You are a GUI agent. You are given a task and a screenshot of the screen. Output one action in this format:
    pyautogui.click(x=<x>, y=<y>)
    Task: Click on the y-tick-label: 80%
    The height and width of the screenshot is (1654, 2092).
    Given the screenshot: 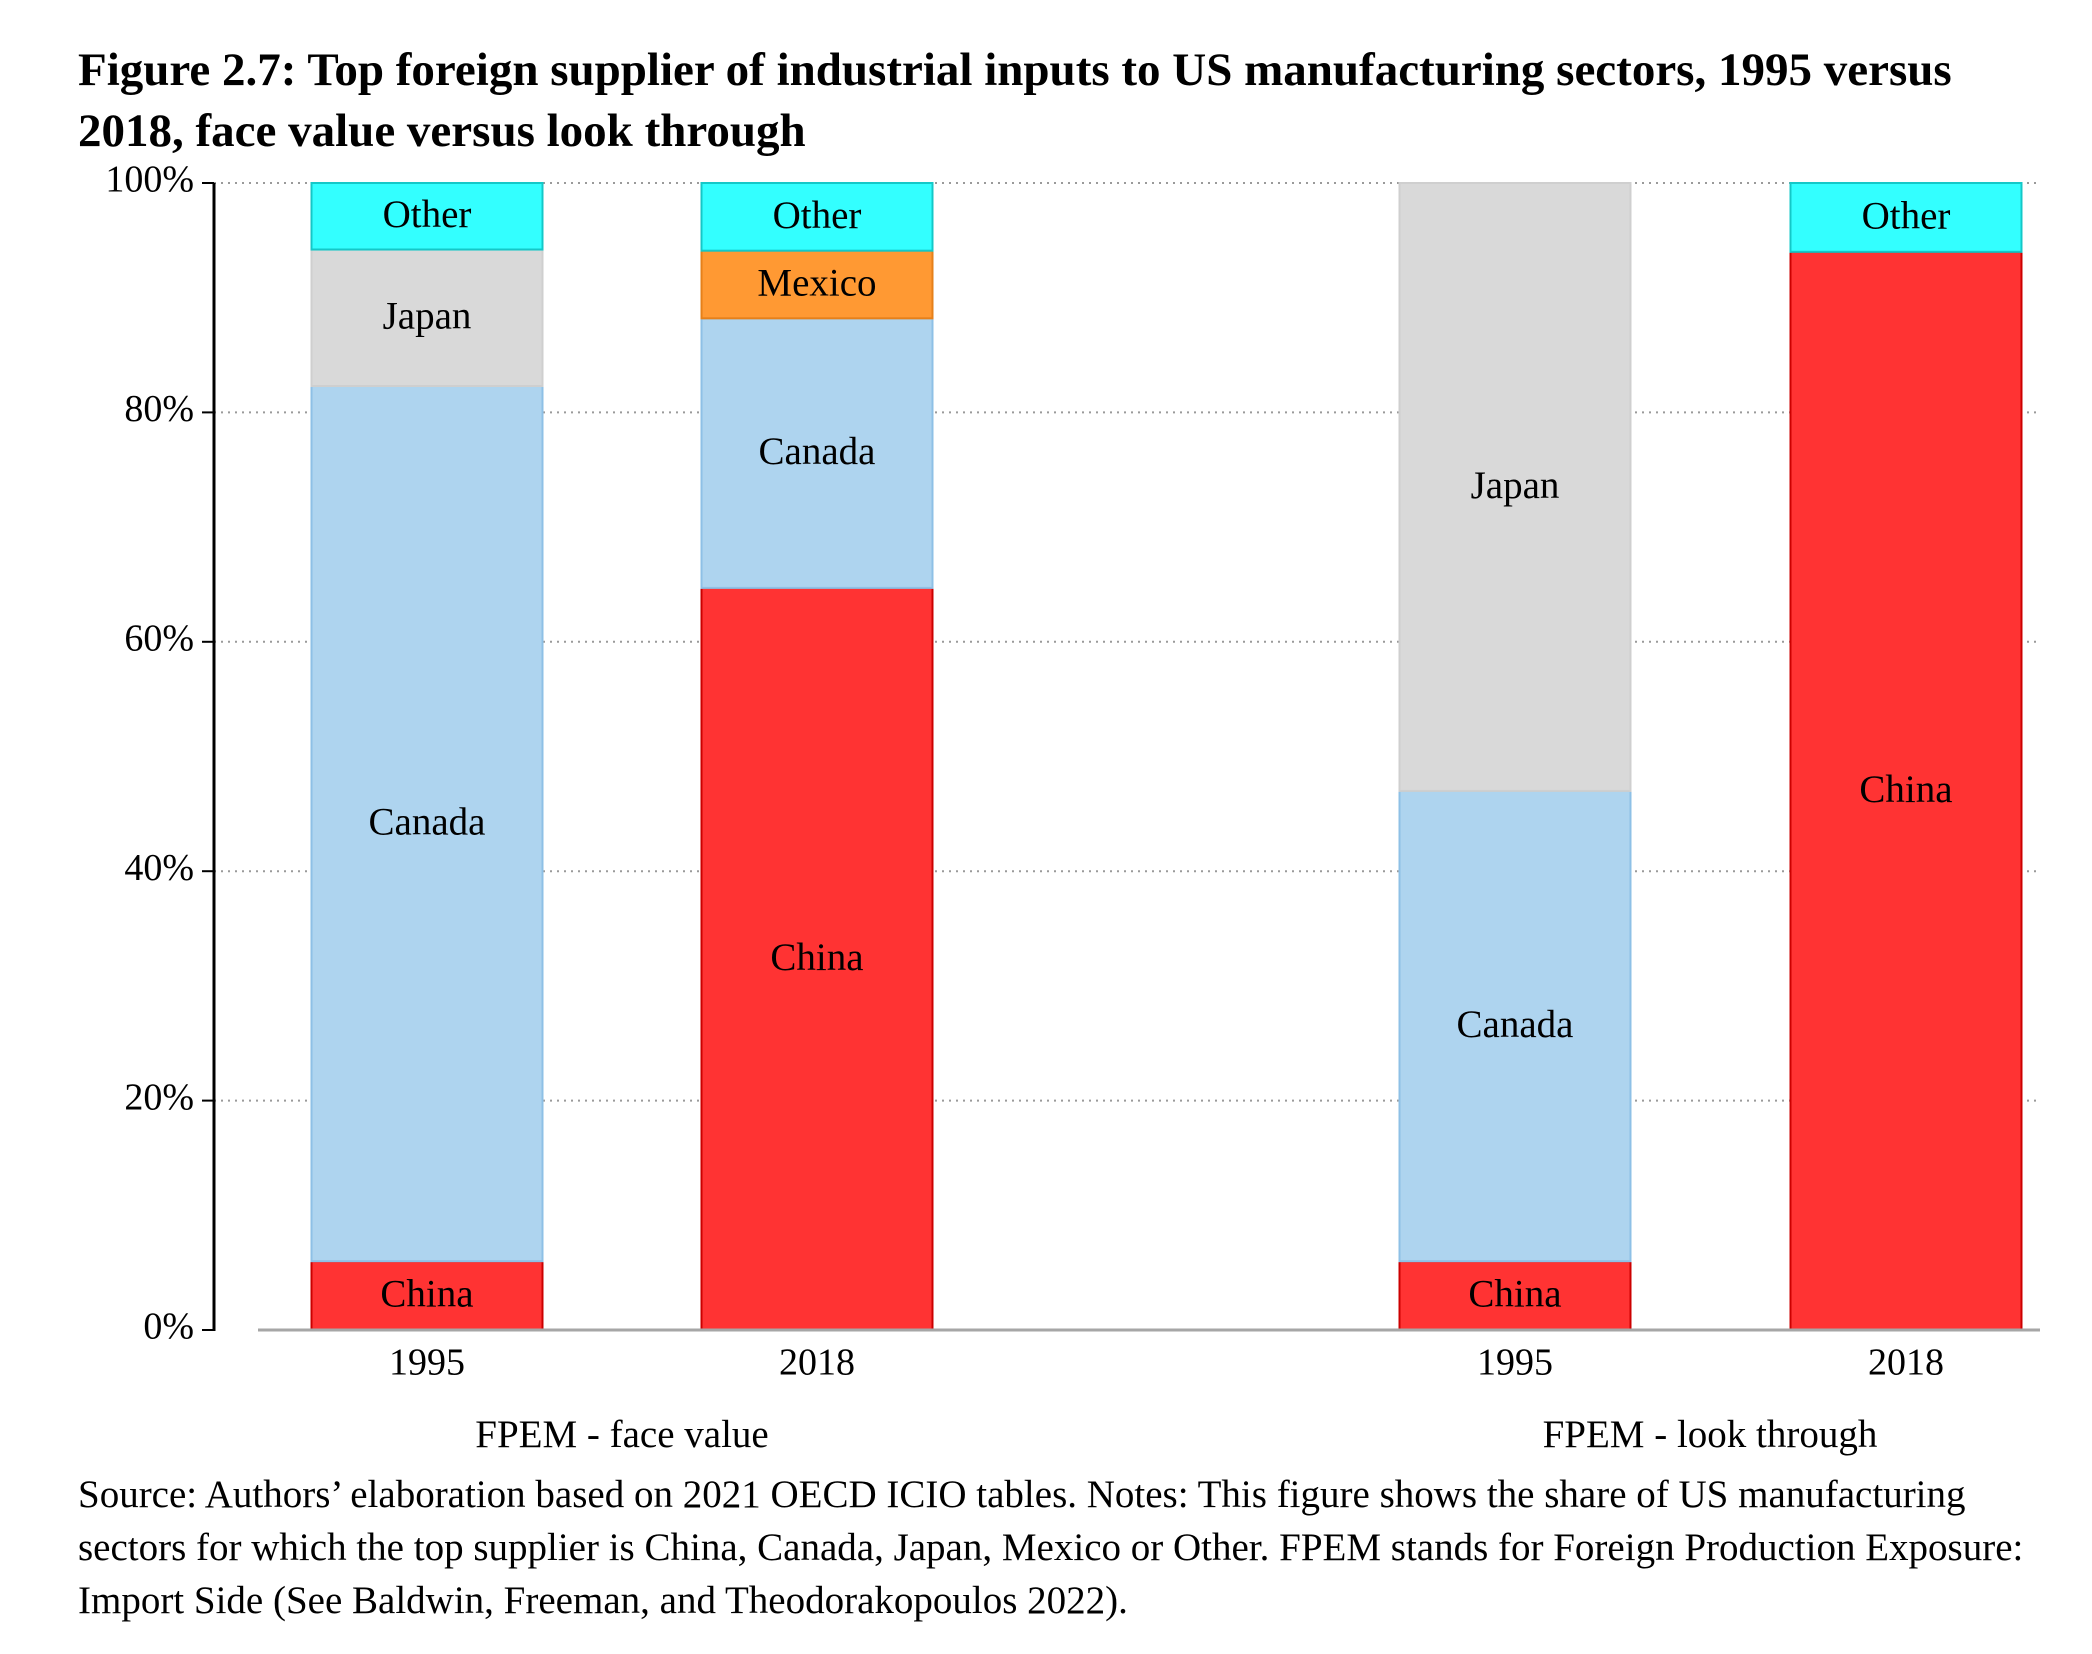 What is the action you would take?
    pyautogui.click(x=159, y=409)
    